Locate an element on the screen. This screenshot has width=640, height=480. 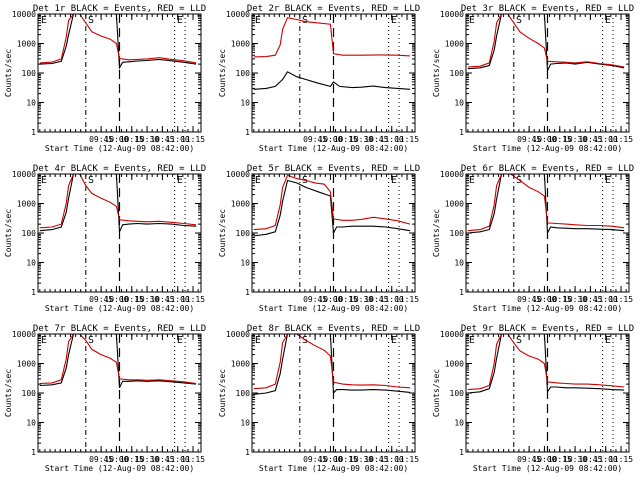
chart-title: Det 7r BLACK = Events, RED = LLD is located at coordinates (119, 329).